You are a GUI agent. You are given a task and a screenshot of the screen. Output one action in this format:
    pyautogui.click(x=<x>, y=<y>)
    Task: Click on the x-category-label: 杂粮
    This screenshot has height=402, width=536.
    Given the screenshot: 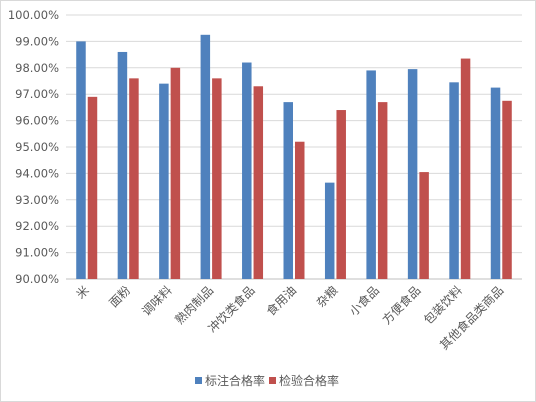 What is the action you would take?
    pyautogui.click(x=327, y=297)
    